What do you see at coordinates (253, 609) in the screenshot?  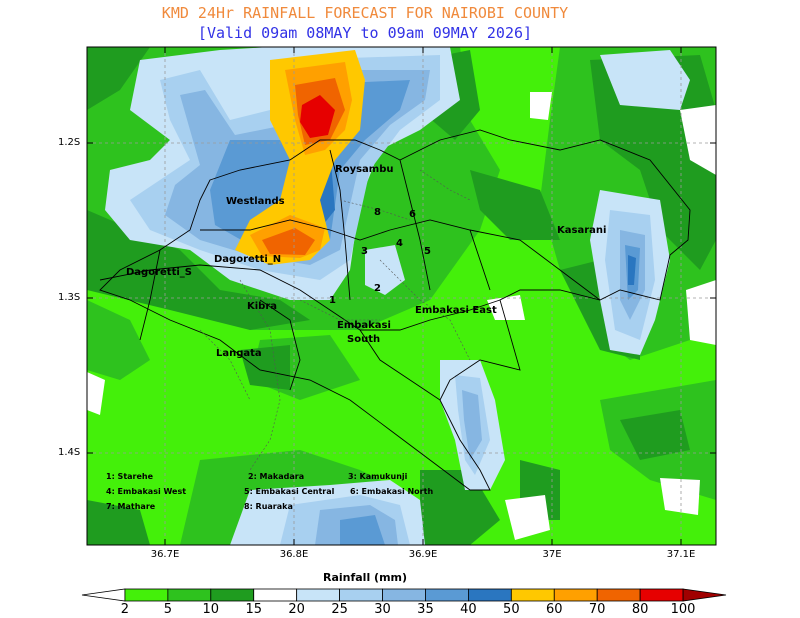 I see `colorbar-label: 15` at bounding box center [253, 609].